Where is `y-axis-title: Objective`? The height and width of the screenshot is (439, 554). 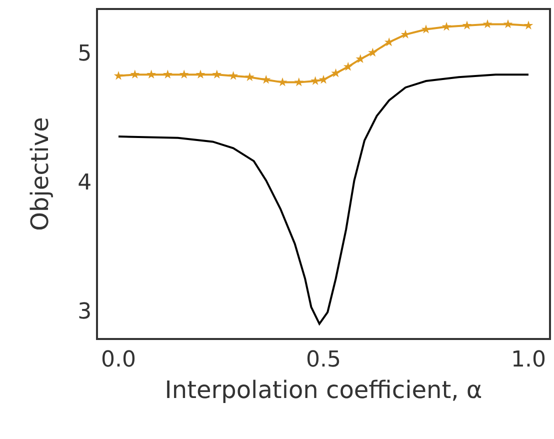 y-axis-title: Objective is located at coordinates (40, 174).